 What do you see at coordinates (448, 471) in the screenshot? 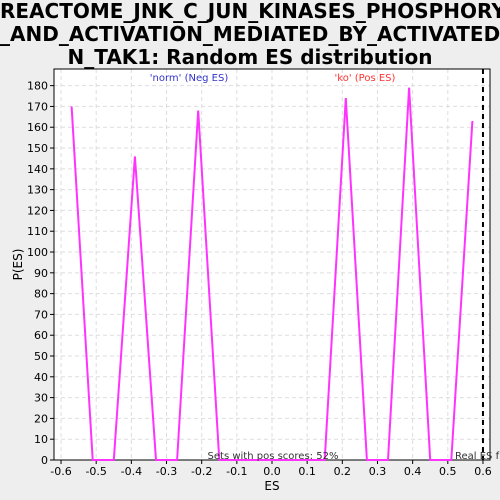
I see `x-tick-label: 0.5` at bounding box center [448, 471].